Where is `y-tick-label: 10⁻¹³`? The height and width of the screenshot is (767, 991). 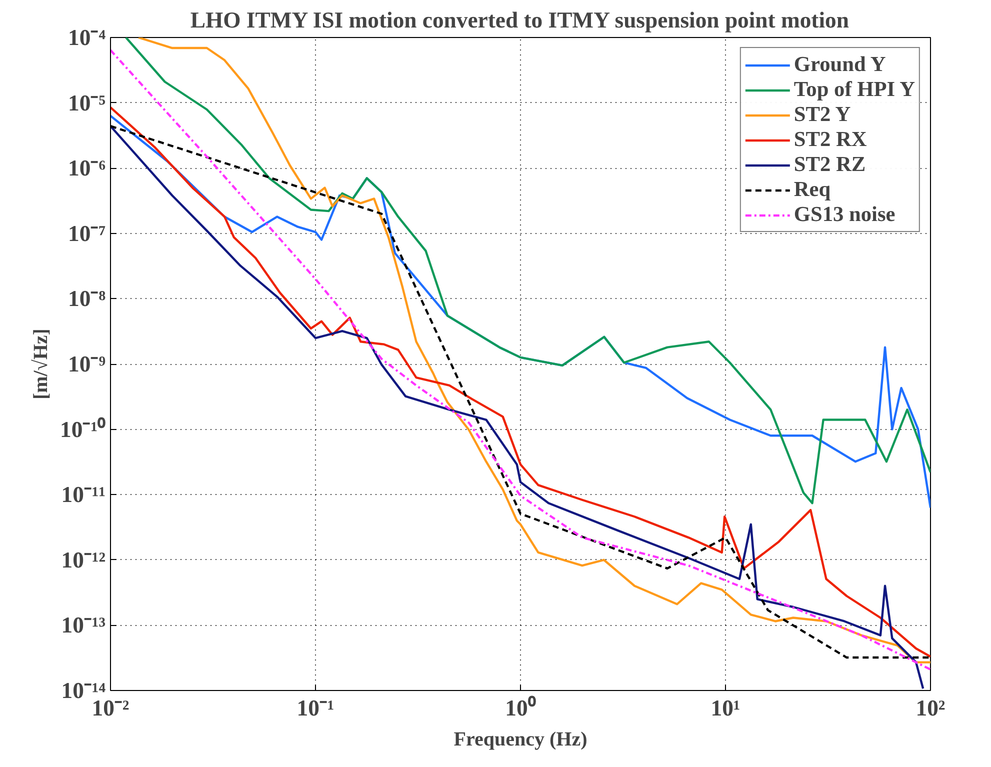 y-tick-label: 10⁻¹³ is located at coordinates (83, 625).